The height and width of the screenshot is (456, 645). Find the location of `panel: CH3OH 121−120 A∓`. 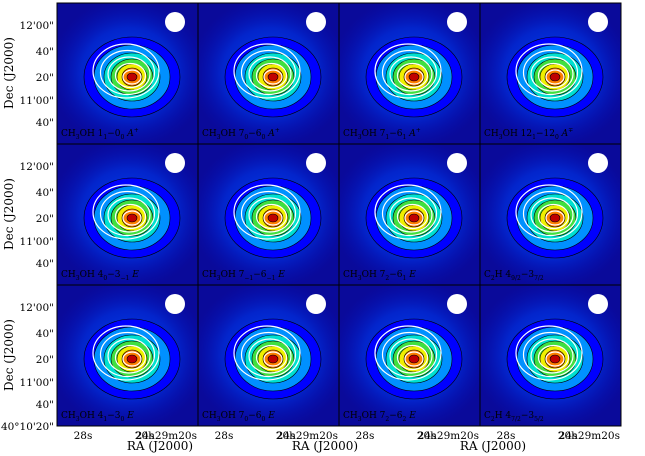

panel: CH3OH 121−120 A∓ is located at coordinates (550, 73).